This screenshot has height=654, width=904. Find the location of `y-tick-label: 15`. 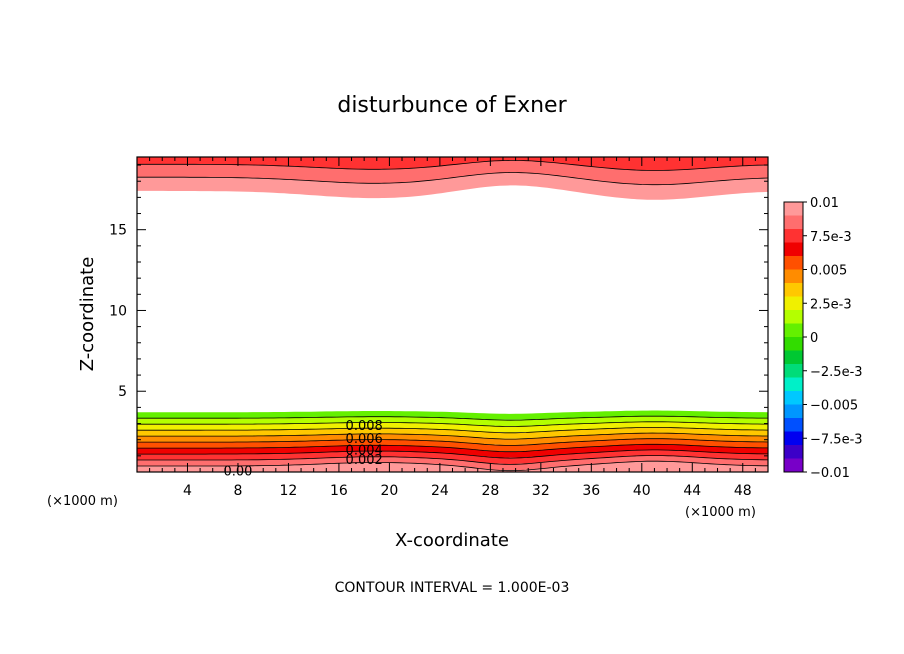

y-tick-label: 15 is located at coordinates (118, 231).